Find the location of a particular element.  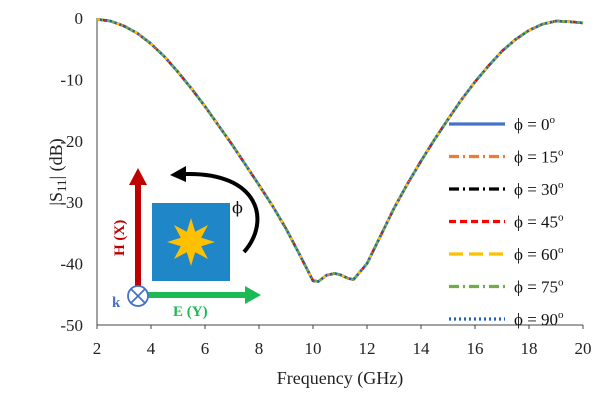

x-tick-label: 20 is located at coordinates (583, 348).